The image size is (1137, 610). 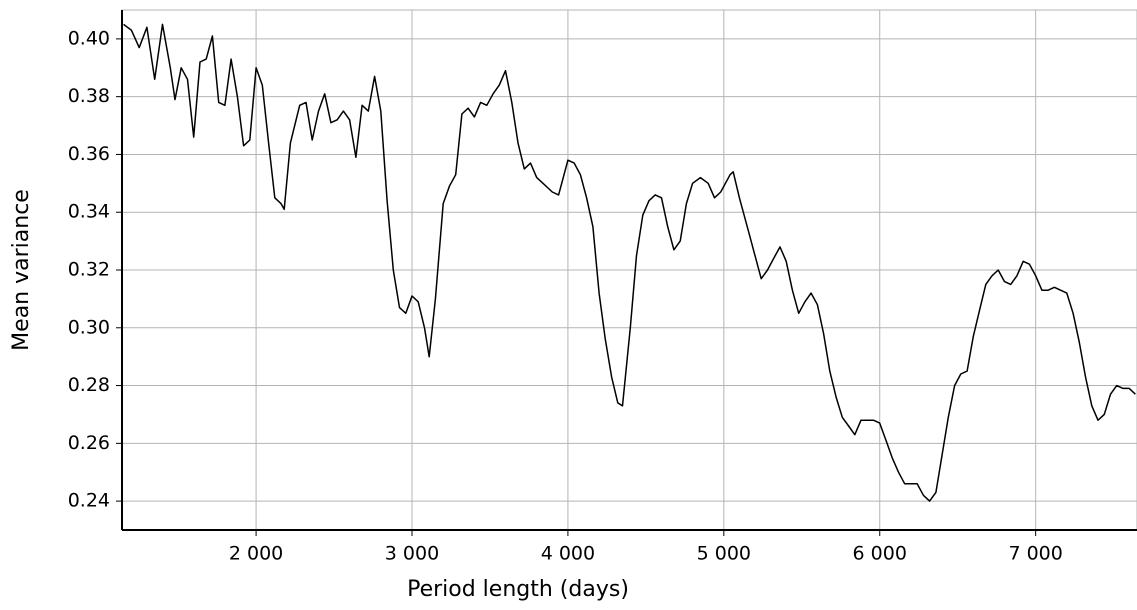 I want to click on y-axis-label: Mean variance, so click(x=21, y=270).